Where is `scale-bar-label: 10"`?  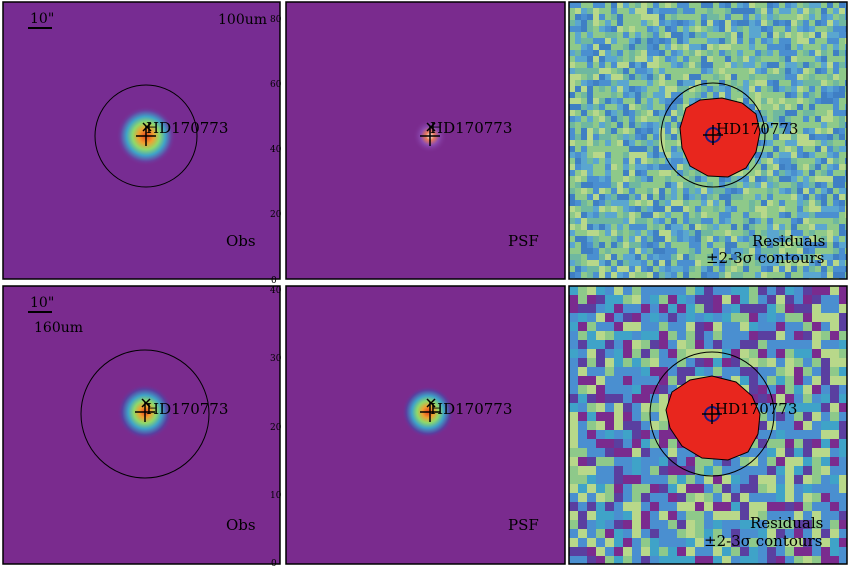
scale-bar-label: 10" is located at coordinates (42, 19).